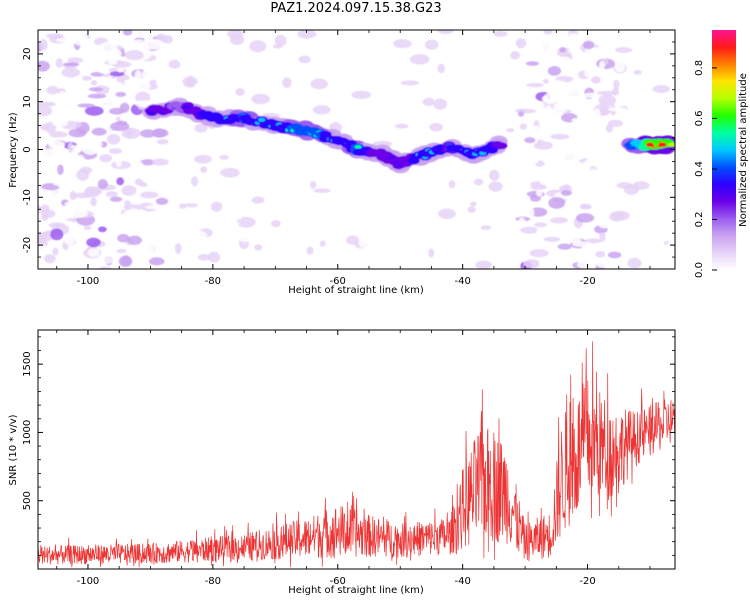 This screenshot has height=600, width=750. Describe the element at coordinates (27, 197) in the screenshot. I see `y-tick-label: -10` at that location.